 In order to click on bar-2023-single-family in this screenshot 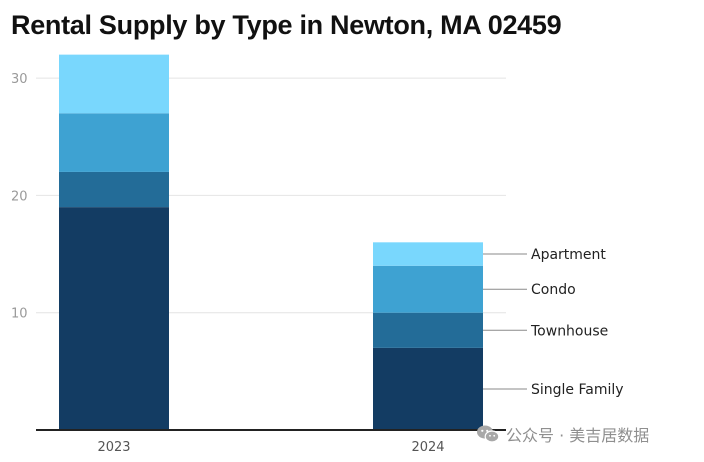, I will do `click(114, 318)`.